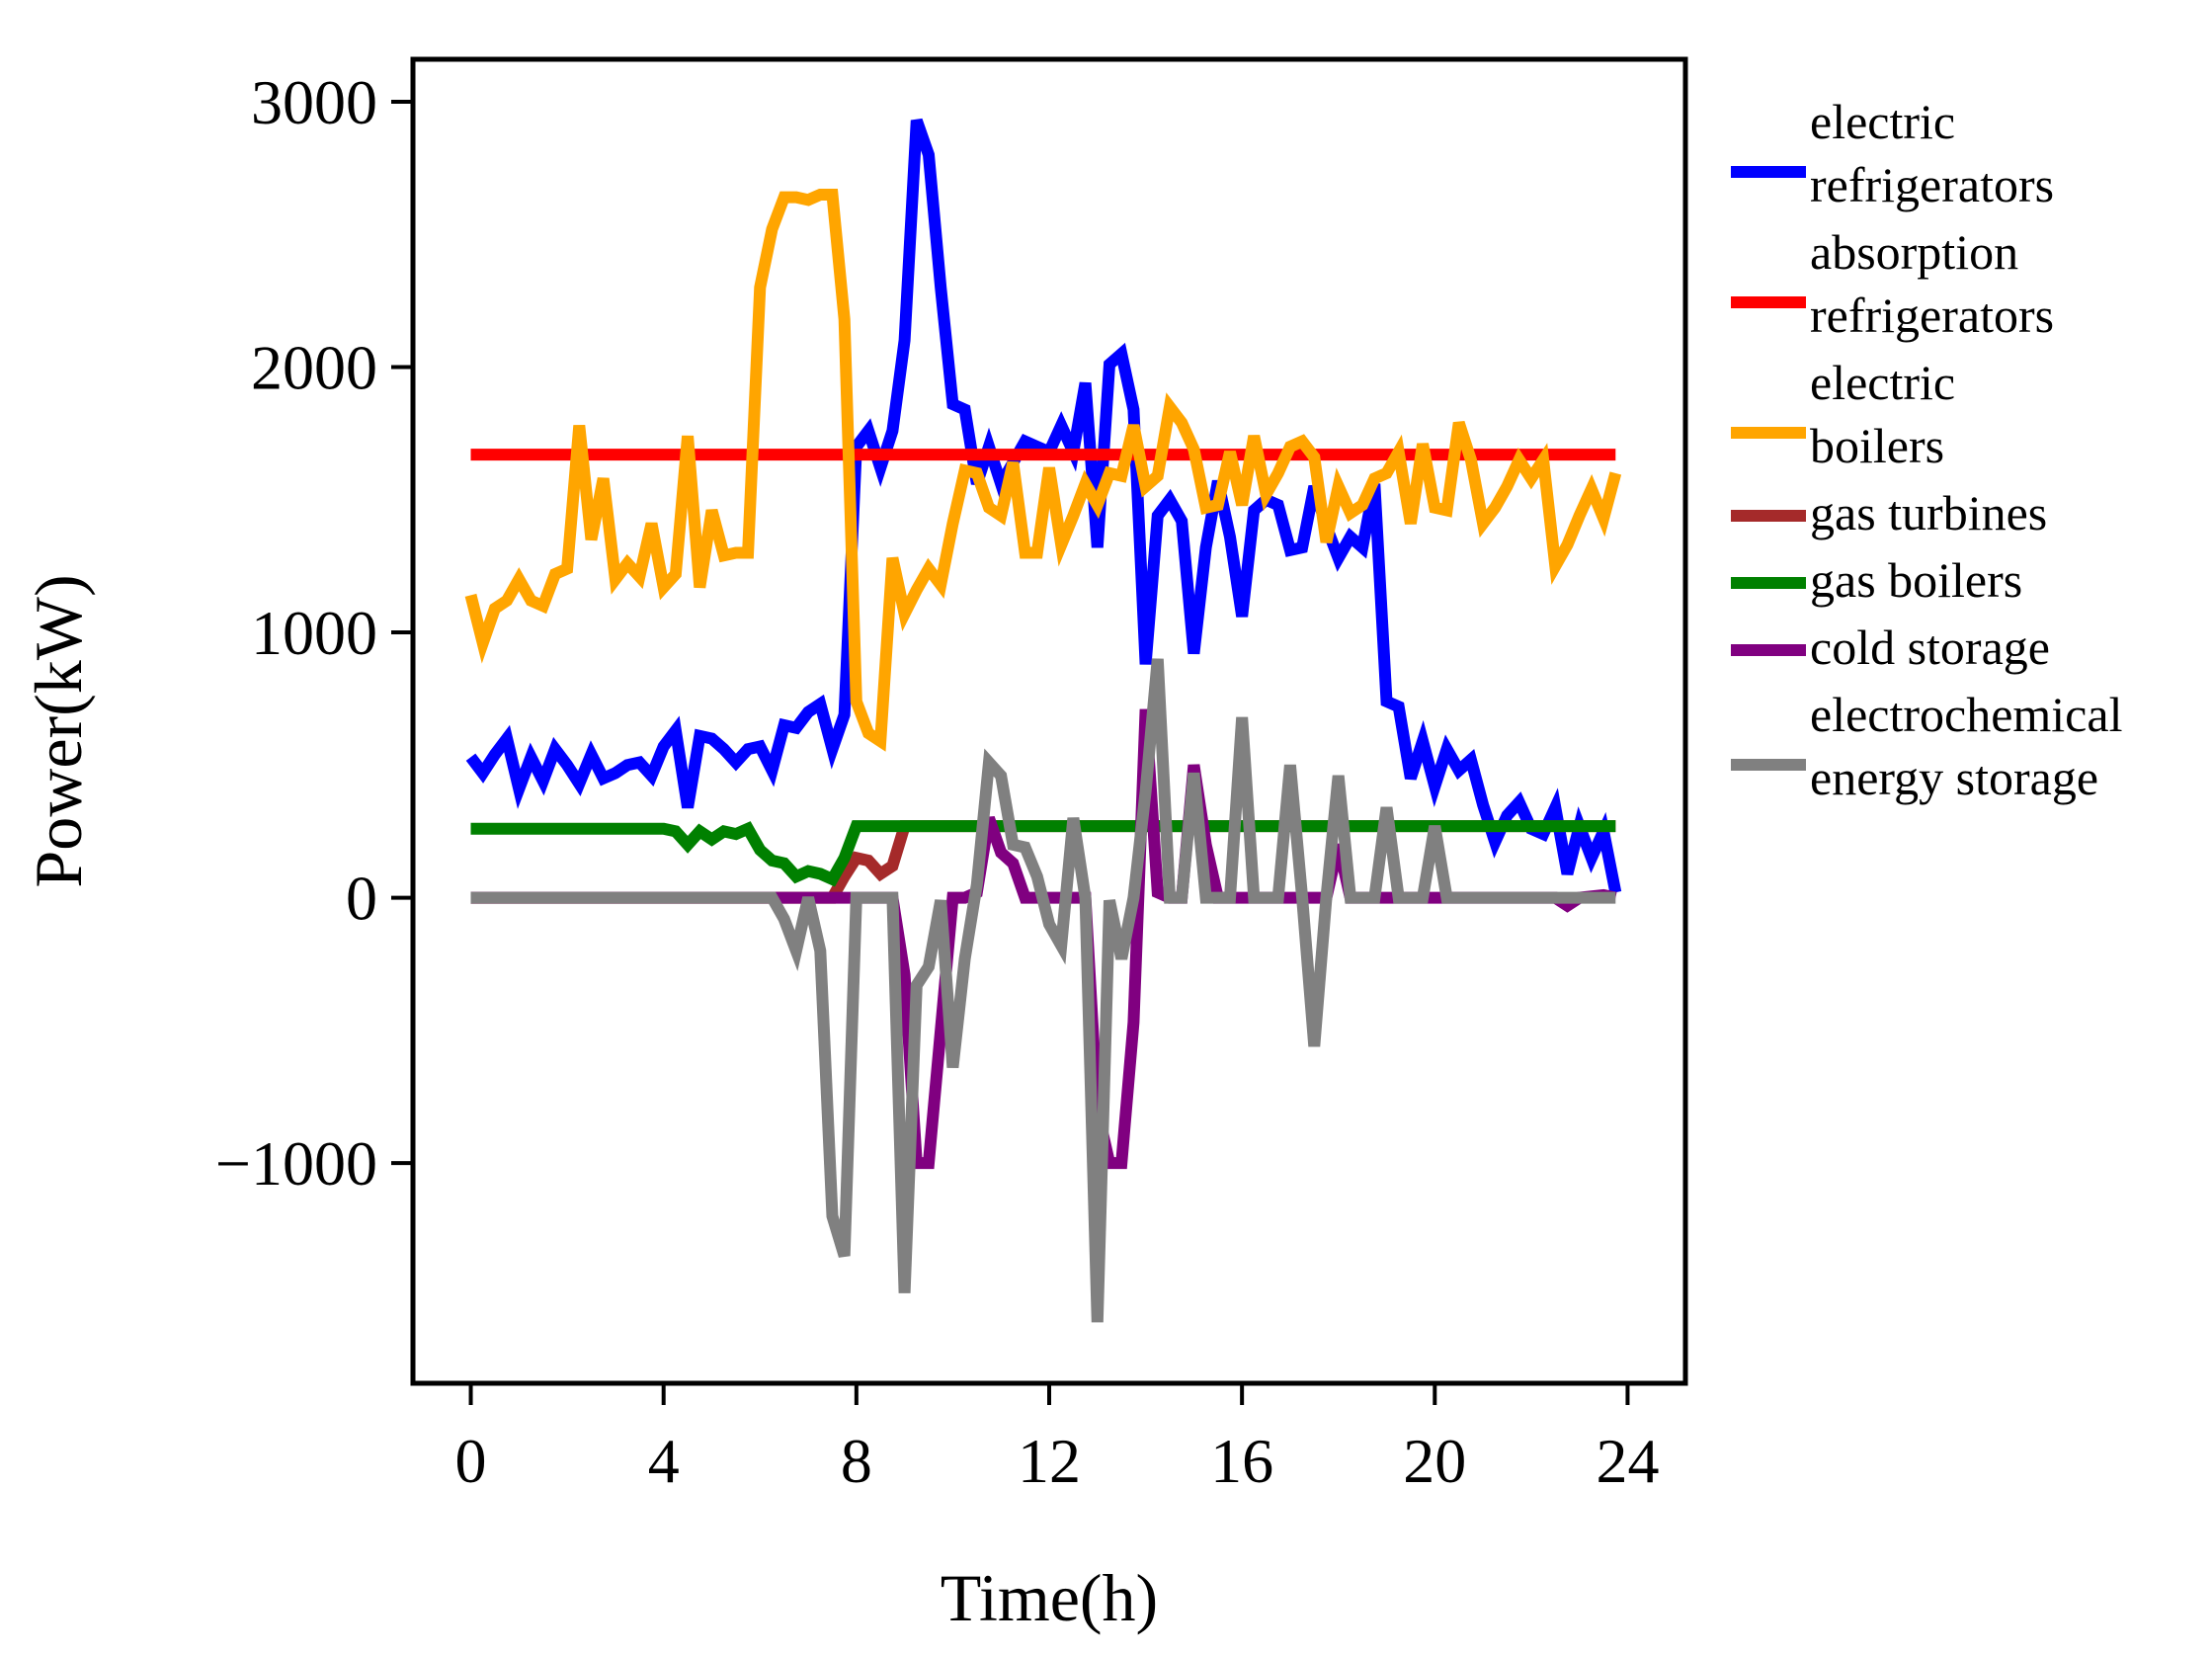 This screenshot has height=1655, width=2212. What do you see at coordinates (1916, 580) in the screenshot?
I see `legend-label: gas boilers` at bounding box center [1916, 580].